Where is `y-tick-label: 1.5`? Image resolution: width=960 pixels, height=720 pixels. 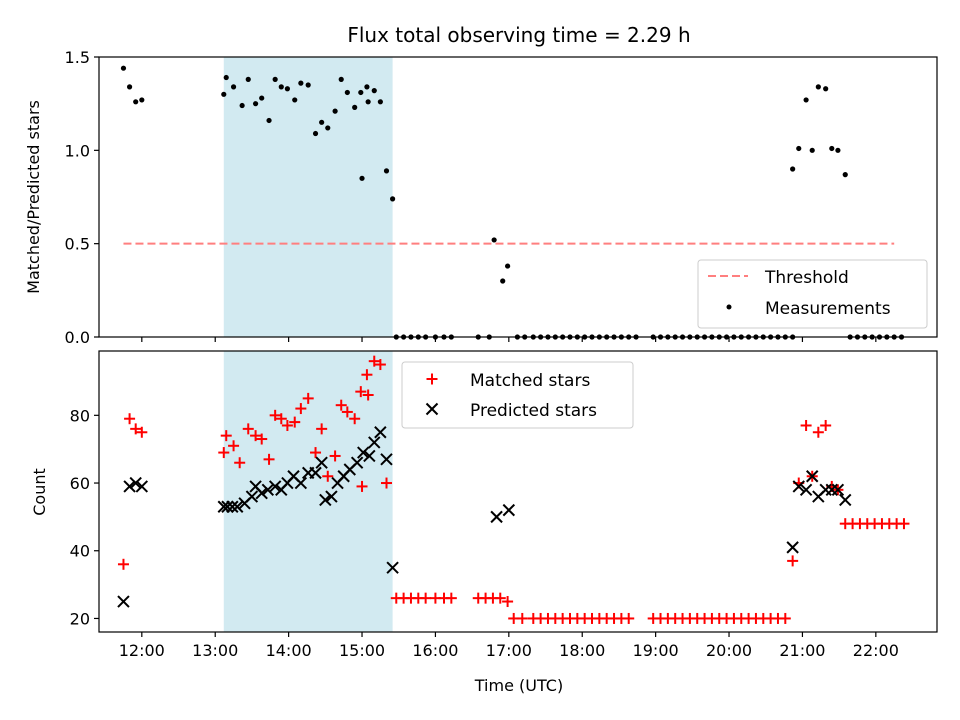
y-tick-label: 1.5 is located at coordinates (77, 57).